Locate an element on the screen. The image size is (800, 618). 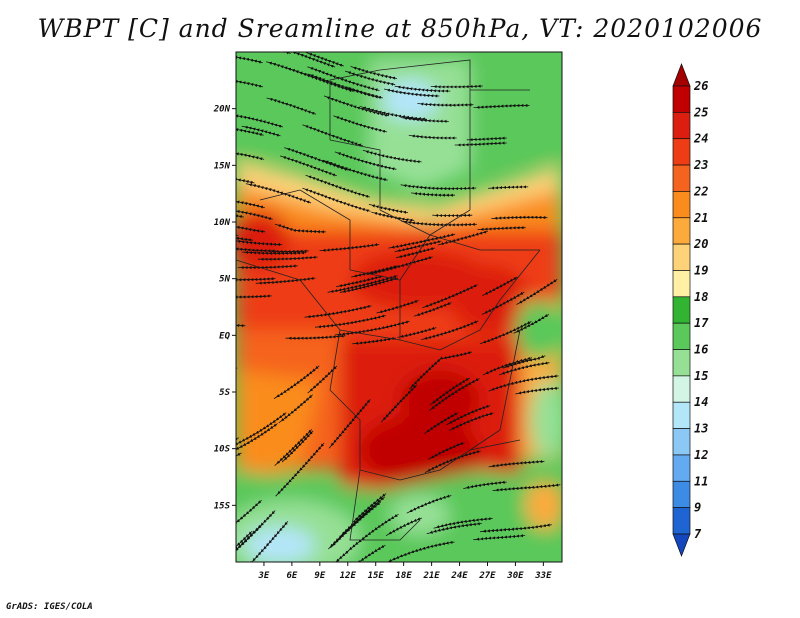
colorbar-label: 21 is located at coordinates (700, 218).